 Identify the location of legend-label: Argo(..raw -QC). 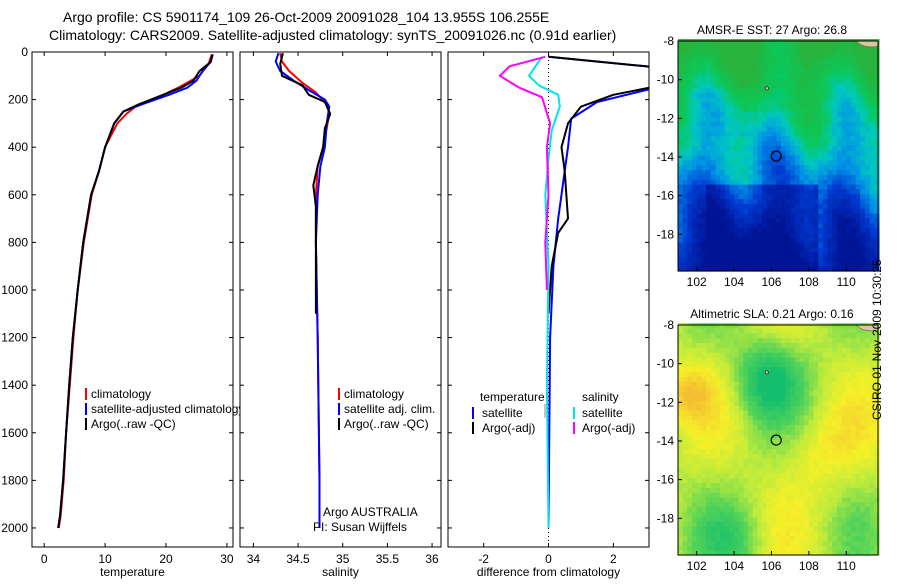
(386, 424).